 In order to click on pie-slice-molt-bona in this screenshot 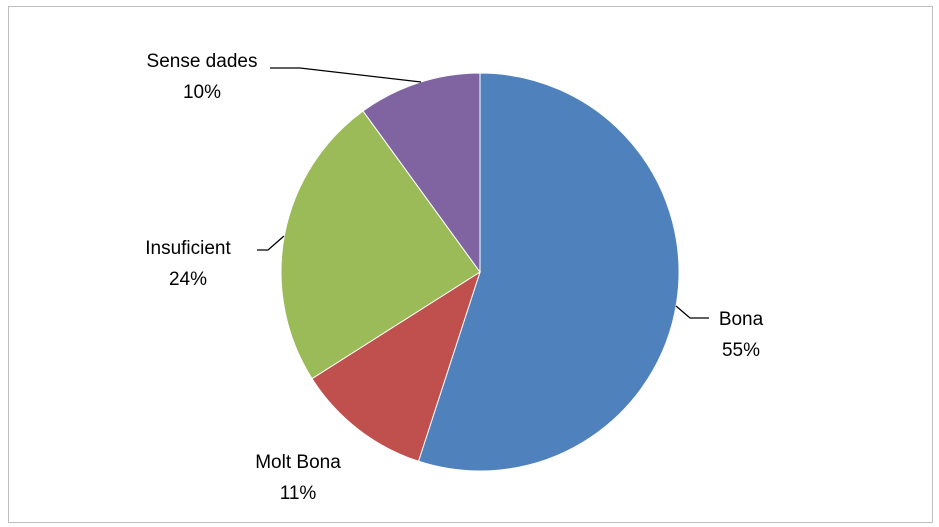, I will do `click(396, 366)`.